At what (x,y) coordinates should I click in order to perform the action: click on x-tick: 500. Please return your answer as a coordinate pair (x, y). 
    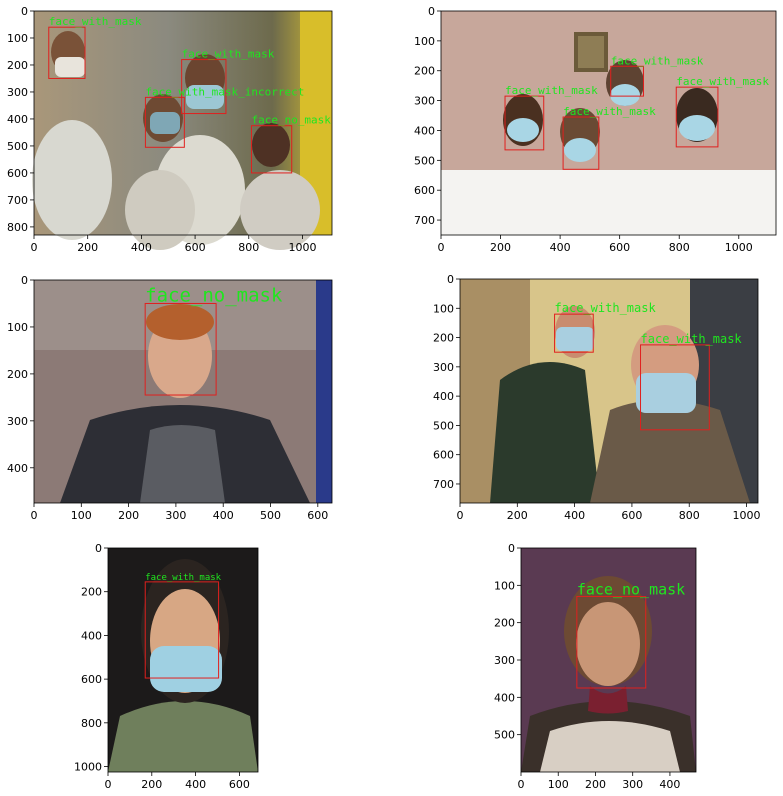
    Looking at the image, I should click on (270, 512).